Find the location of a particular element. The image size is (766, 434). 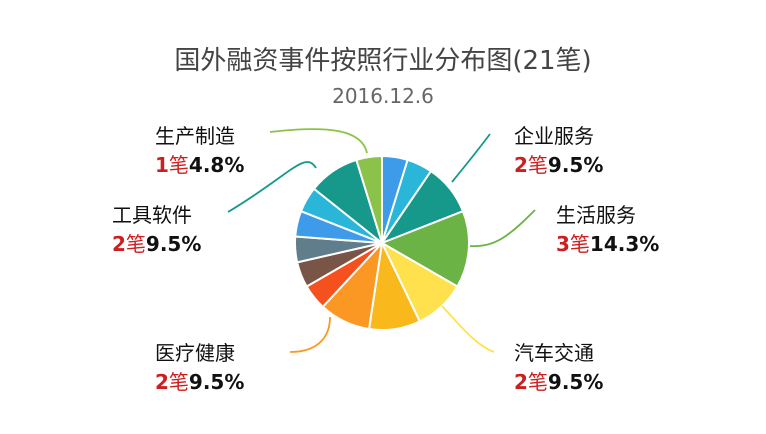

label-count: 1 is located at coordinates (162, 165).